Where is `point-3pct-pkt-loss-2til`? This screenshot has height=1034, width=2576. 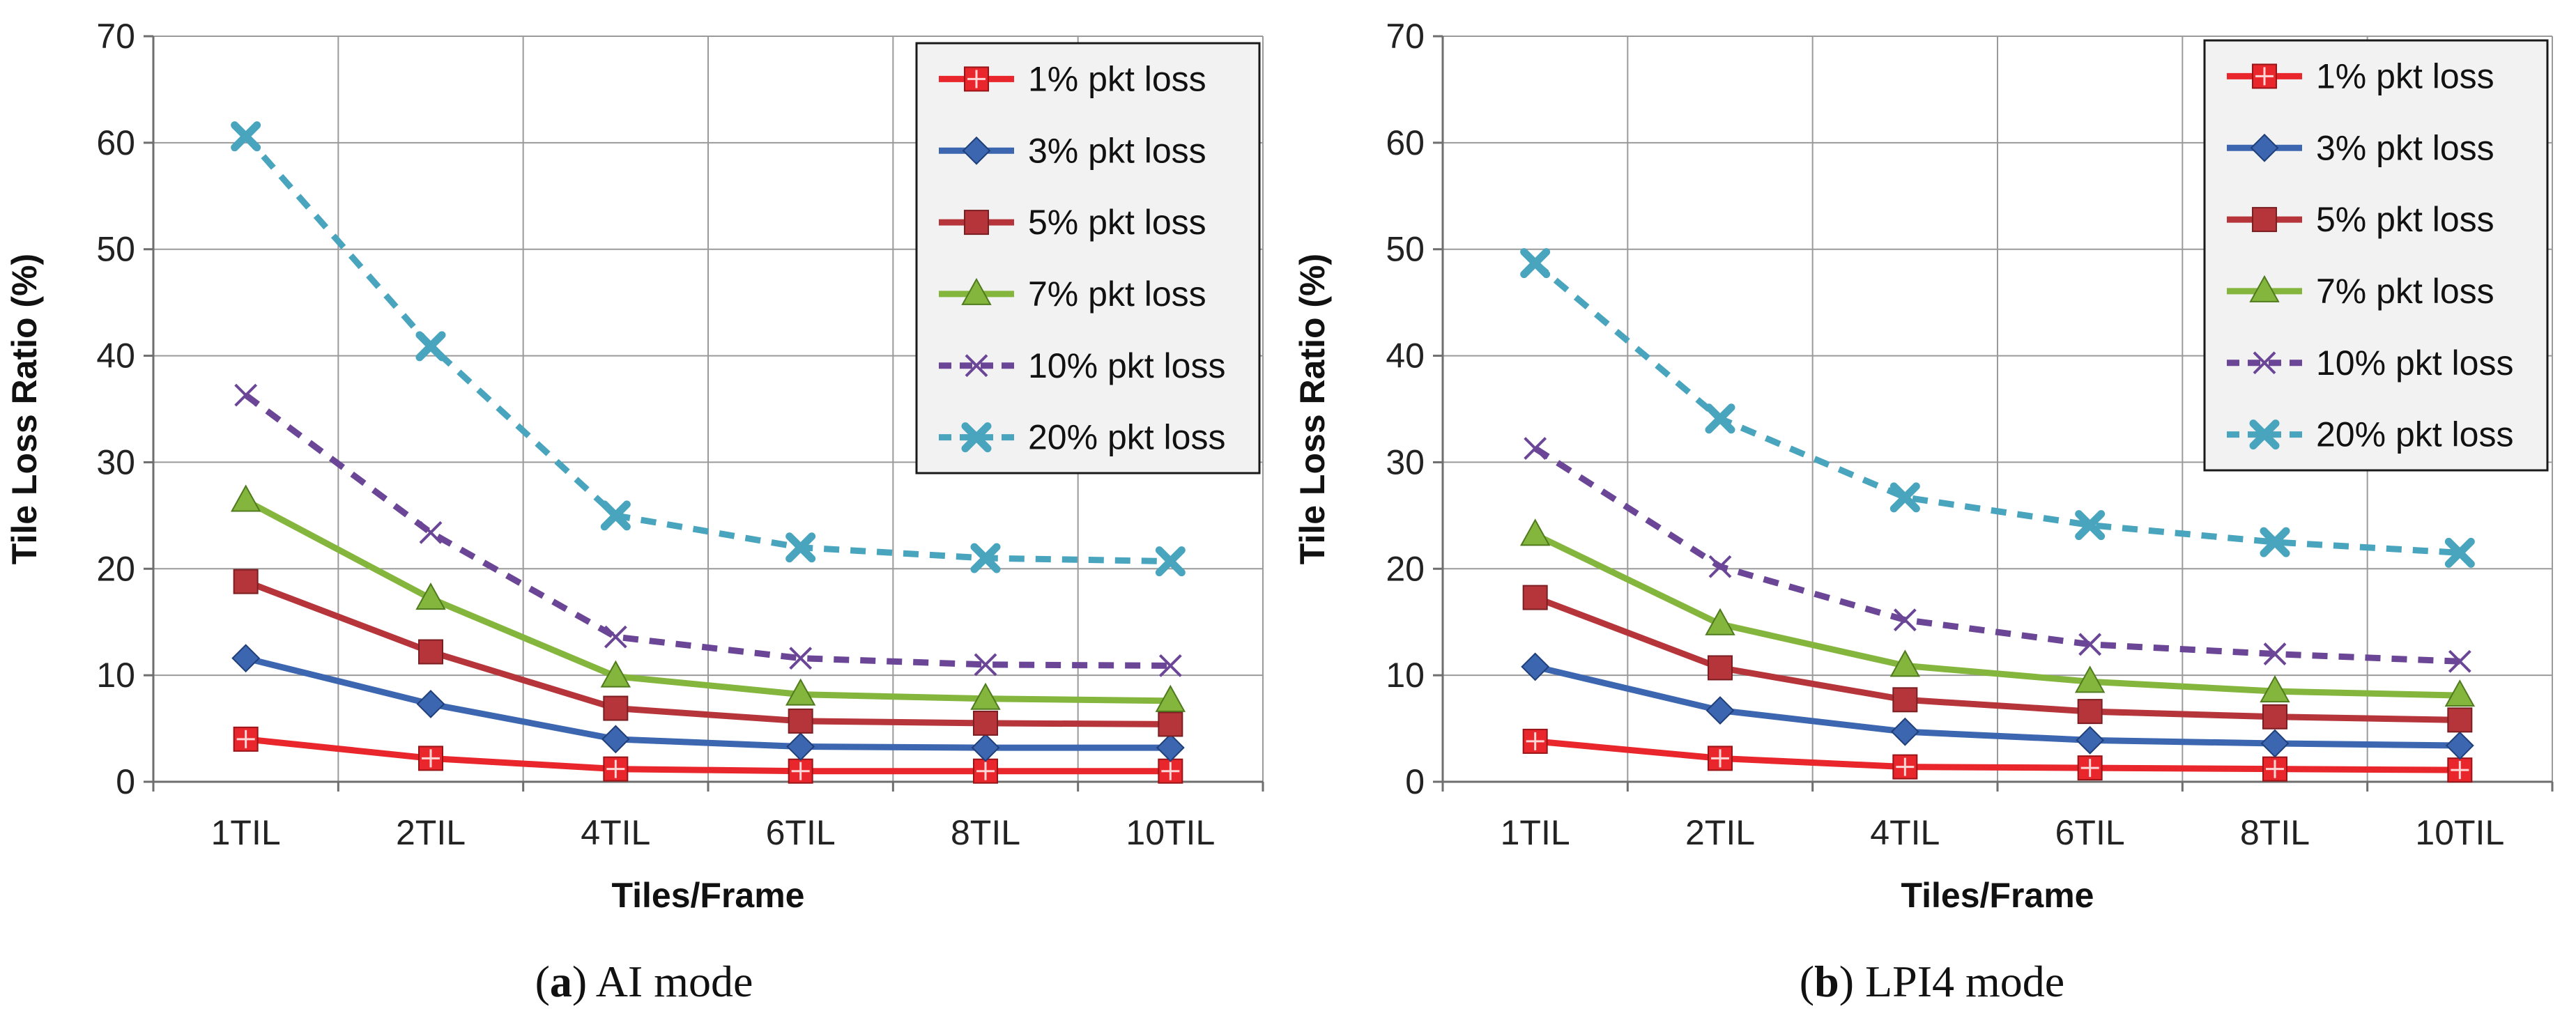 point-3pct-pkt-loss-2til is located at coordinates (1720, 710).